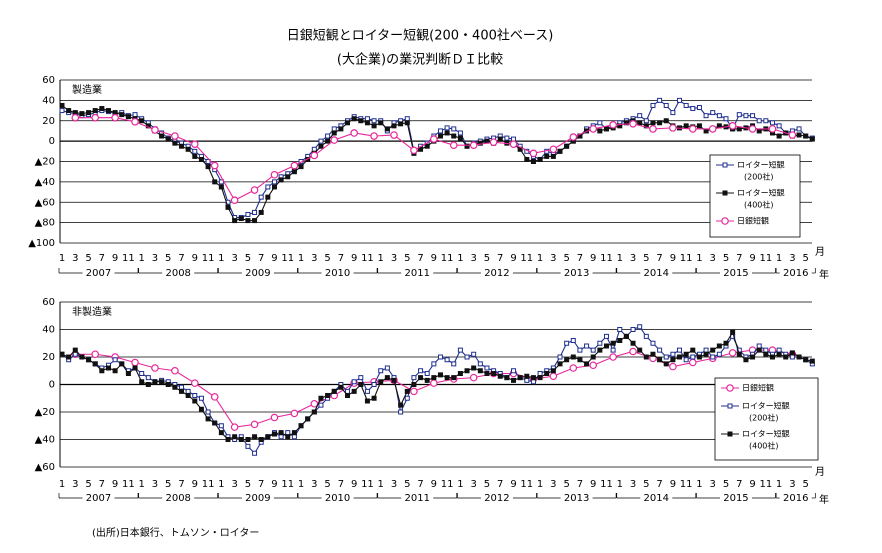  What do you see at coordinates (795, 498) in the screenshot?
I see `year-label: 2016` at bounding box center [795, 498].